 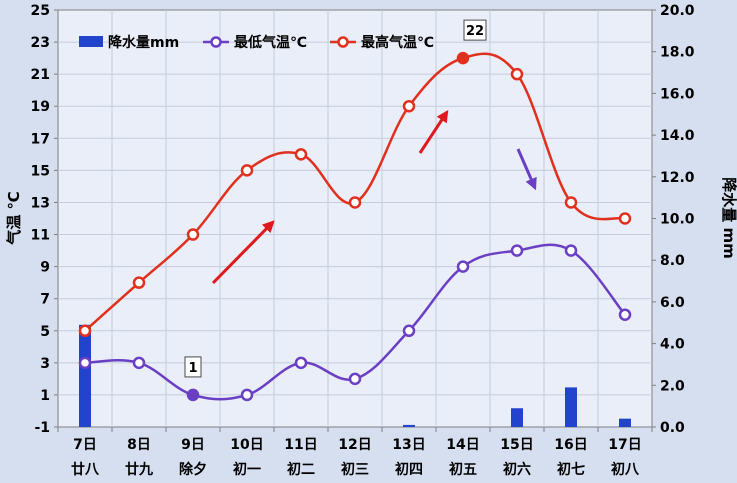 I want to click on x-tick-label: 8日, so click(x=139, y=445).